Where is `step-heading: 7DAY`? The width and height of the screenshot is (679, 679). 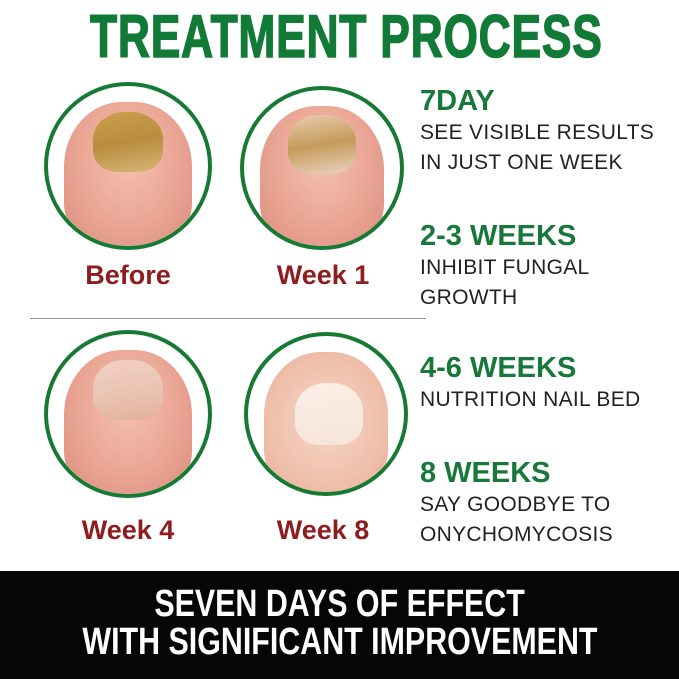 step-heading: 7DAY is located at coordinates (457, 101).